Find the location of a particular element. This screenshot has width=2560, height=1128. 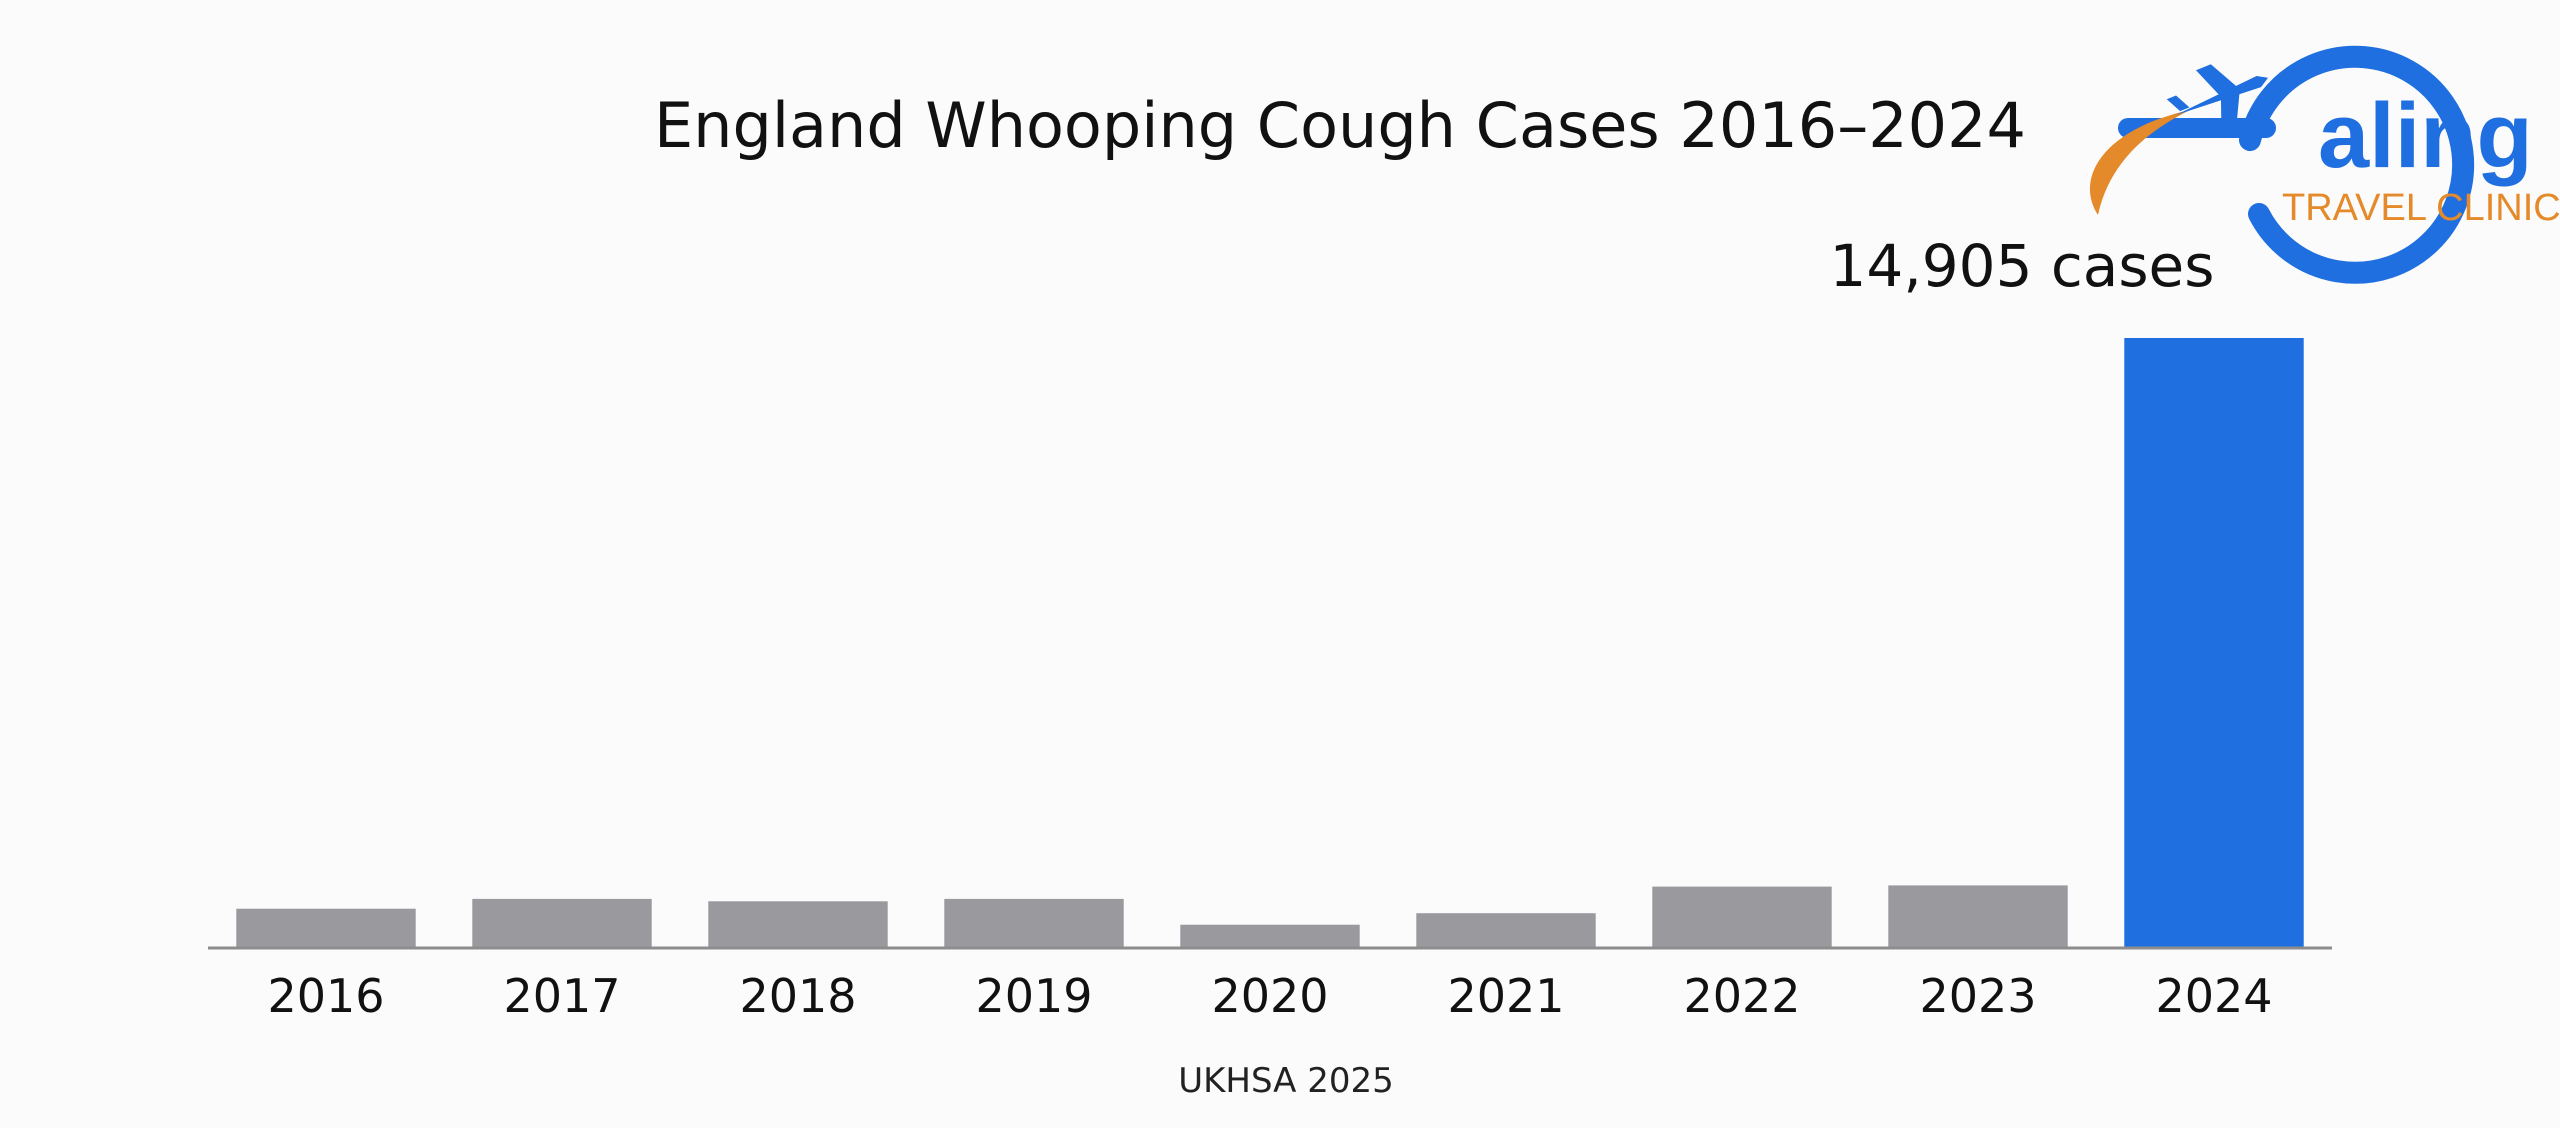

x-tick-label-2018: 2018 is located at coordinates (797, 996).